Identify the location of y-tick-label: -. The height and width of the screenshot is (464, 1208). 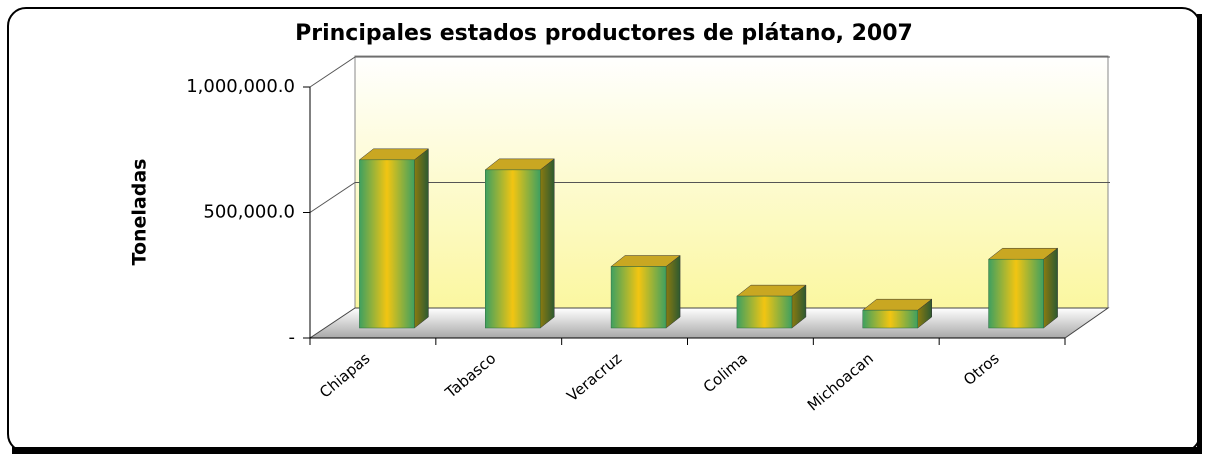
(292, 337).